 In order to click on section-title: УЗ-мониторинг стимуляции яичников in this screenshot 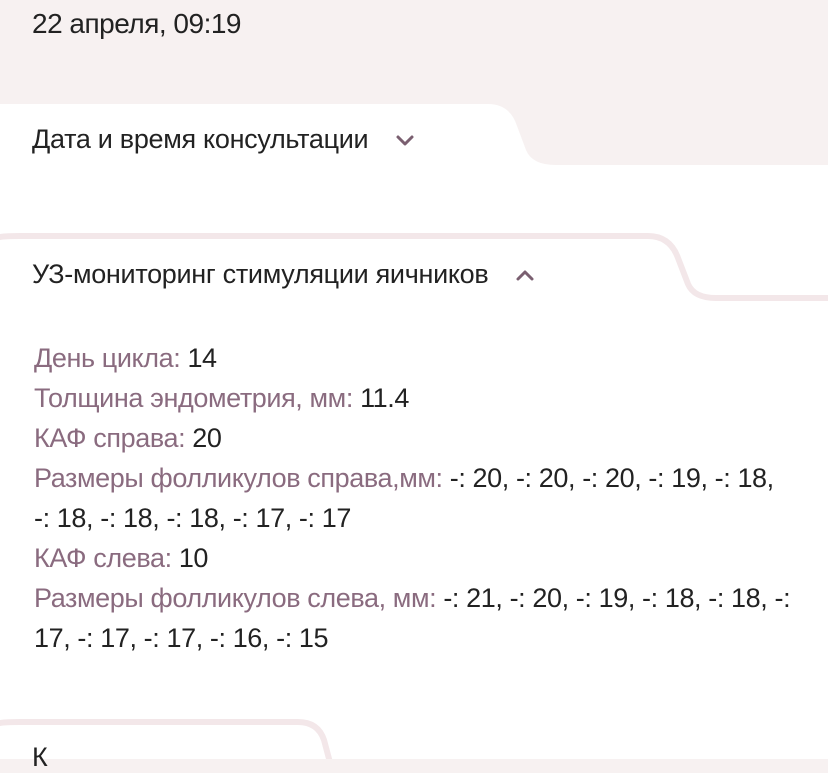, I will do `click(260, 274)`.